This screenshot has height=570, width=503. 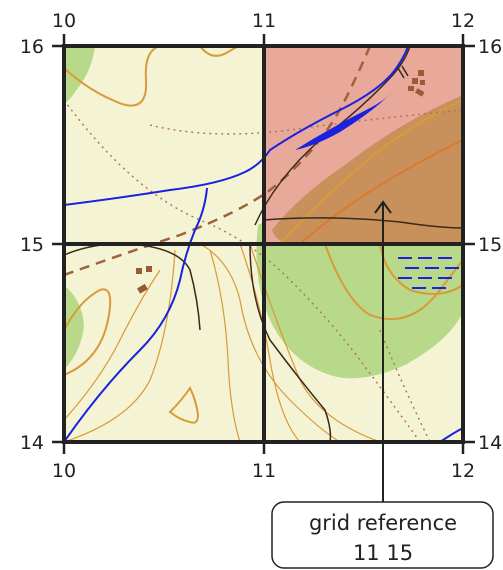 I want to click on x-label-top-11: 11, so click(x=264, y=21).